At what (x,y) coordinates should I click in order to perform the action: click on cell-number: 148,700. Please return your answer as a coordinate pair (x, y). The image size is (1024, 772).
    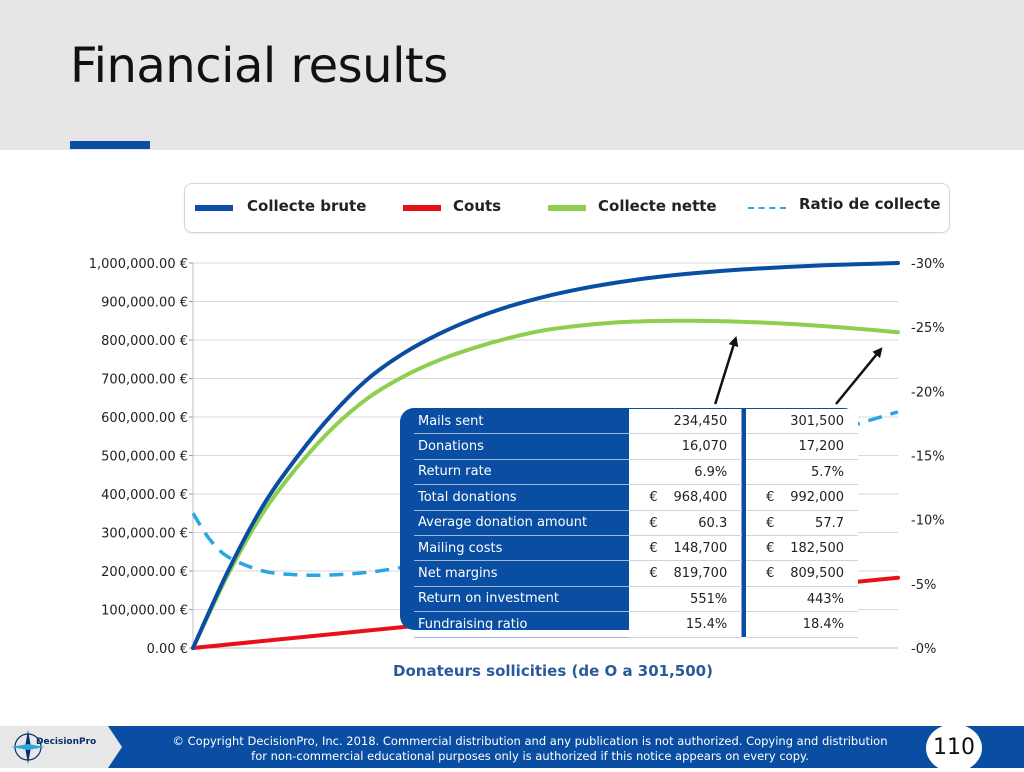
    Looking at the image, I should click on (700, 548).